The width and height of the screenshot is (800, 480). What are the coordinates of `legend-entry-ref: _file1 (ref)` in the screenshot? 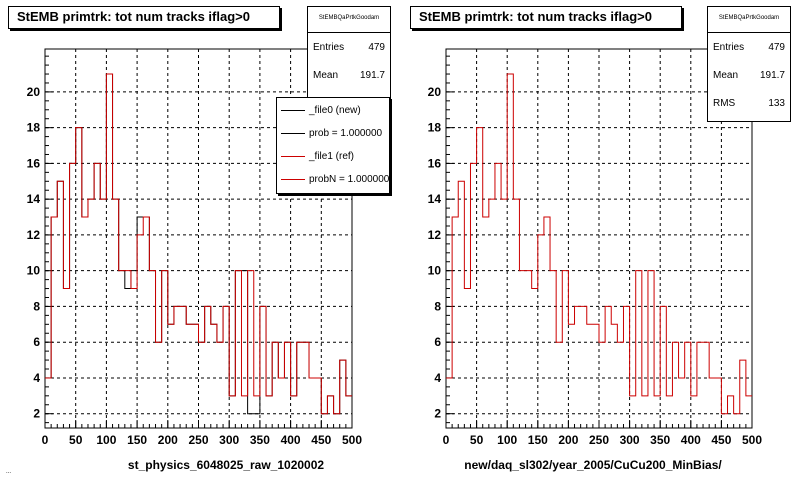 It's located at (333, 156).